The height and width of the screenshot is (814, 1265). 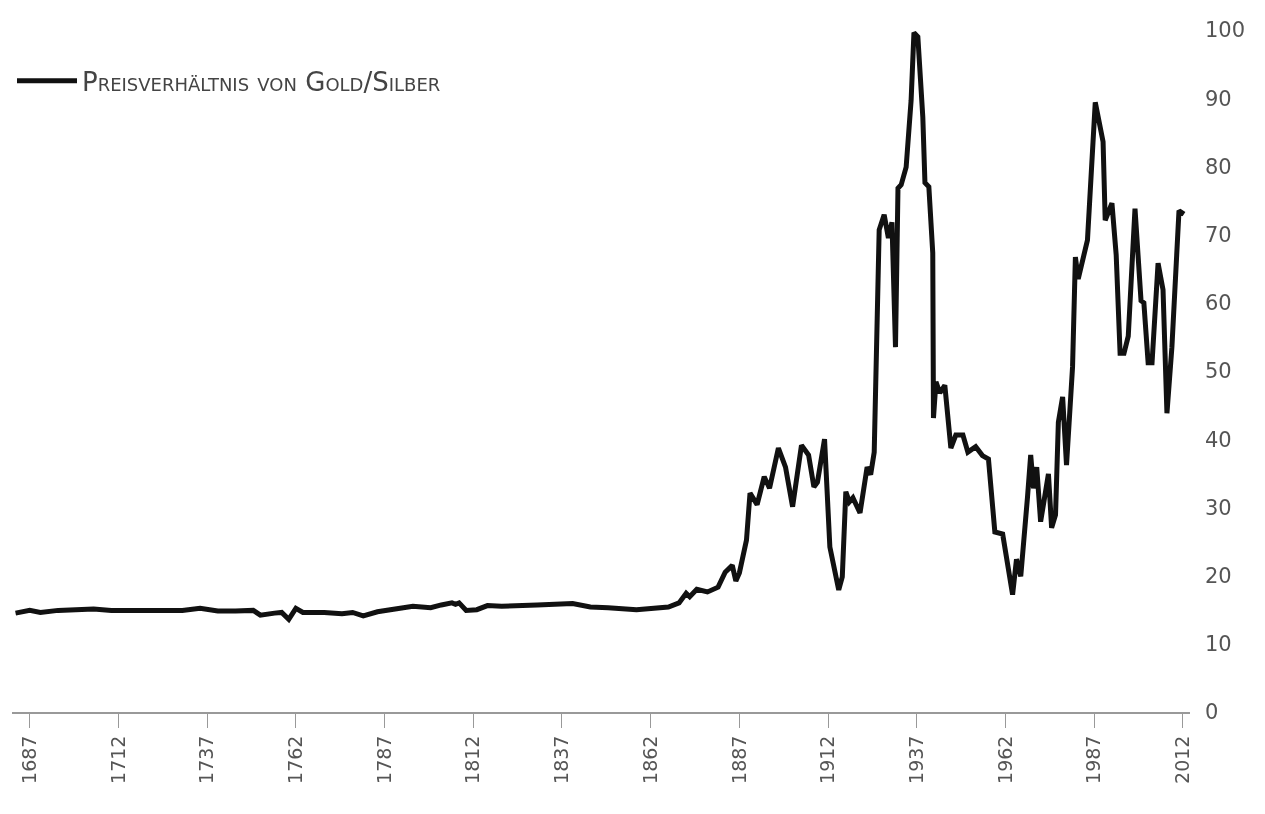 What do you see at coordinates (561, 759) in the screenshot?
I see `x-tick-label: 1837` at bounding box center [561, 759].